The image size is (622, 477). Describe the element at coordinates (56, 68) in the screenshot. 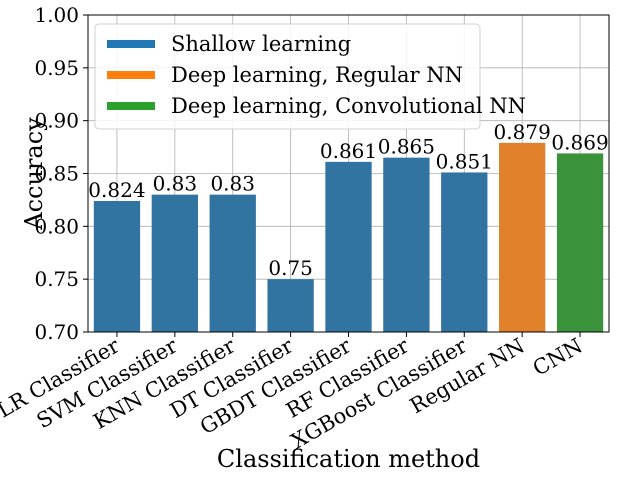

I see `y-tick-label: 0.95` at that location.